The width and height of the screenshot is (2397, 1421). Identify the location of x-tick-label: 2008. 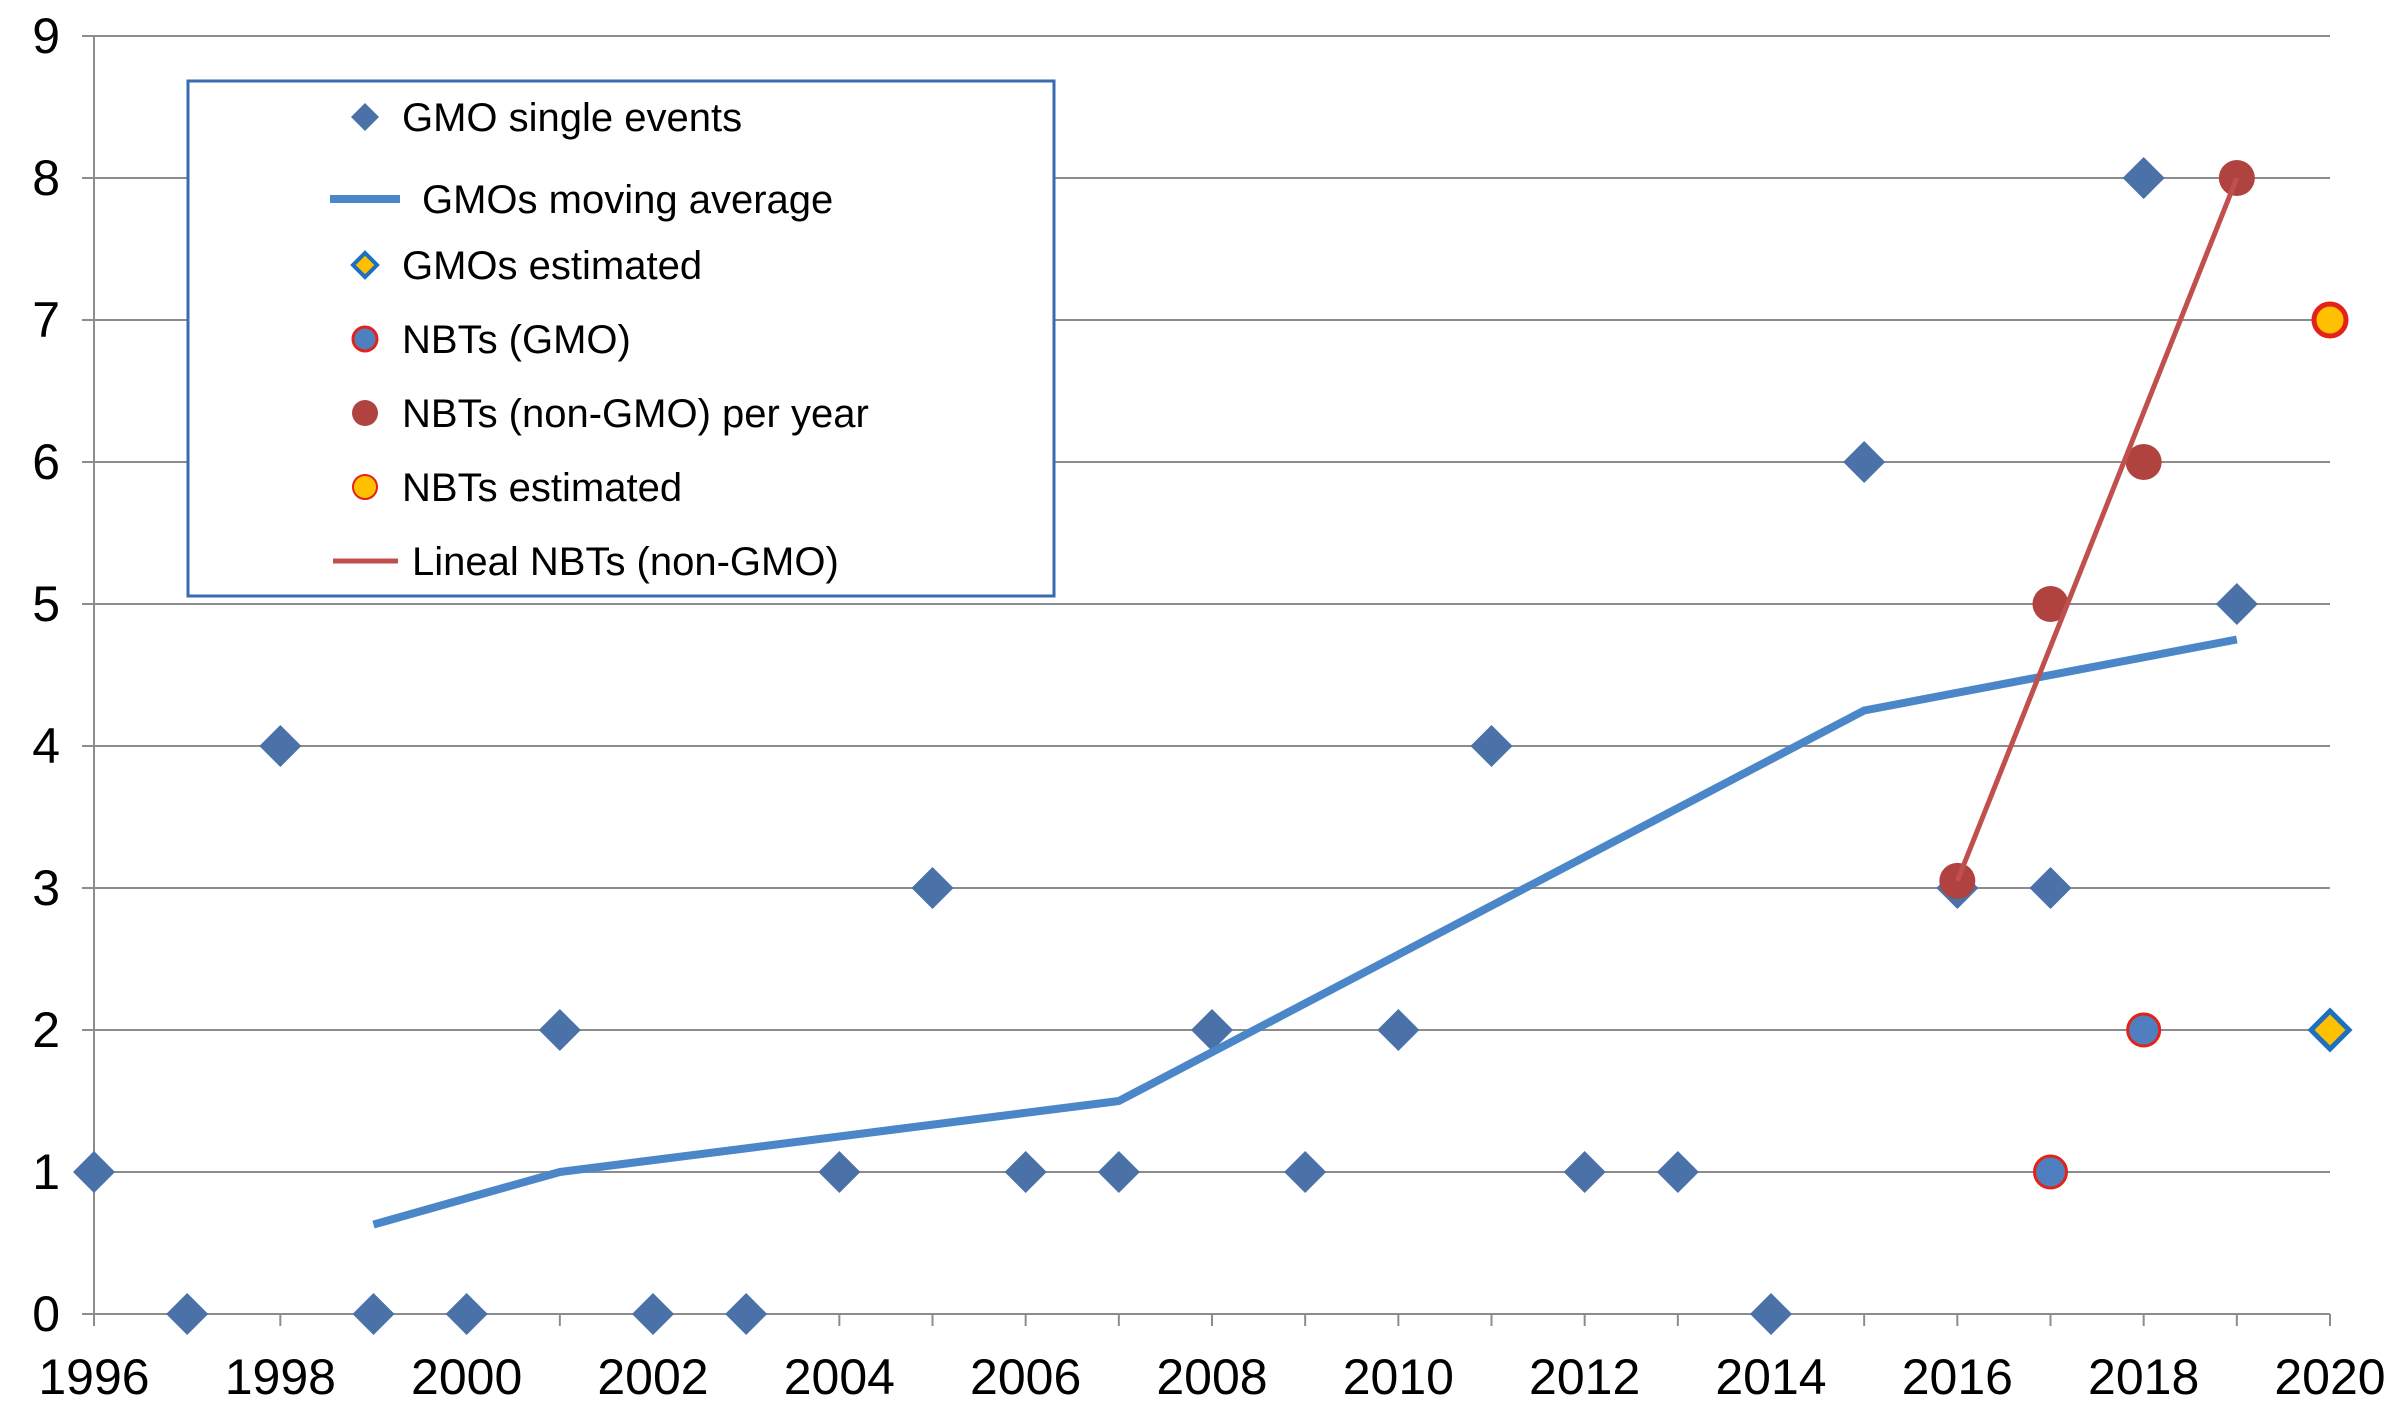
(1211, 1377).